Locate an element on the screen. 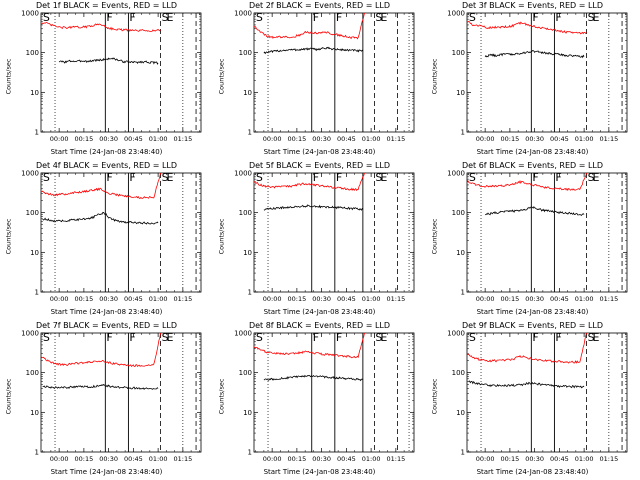 Image resolution: width=640 pixels, height=480 pixels. panel-title: Det 6f BLACK = Events, RED = LLD is located at coordinates (532, 165).